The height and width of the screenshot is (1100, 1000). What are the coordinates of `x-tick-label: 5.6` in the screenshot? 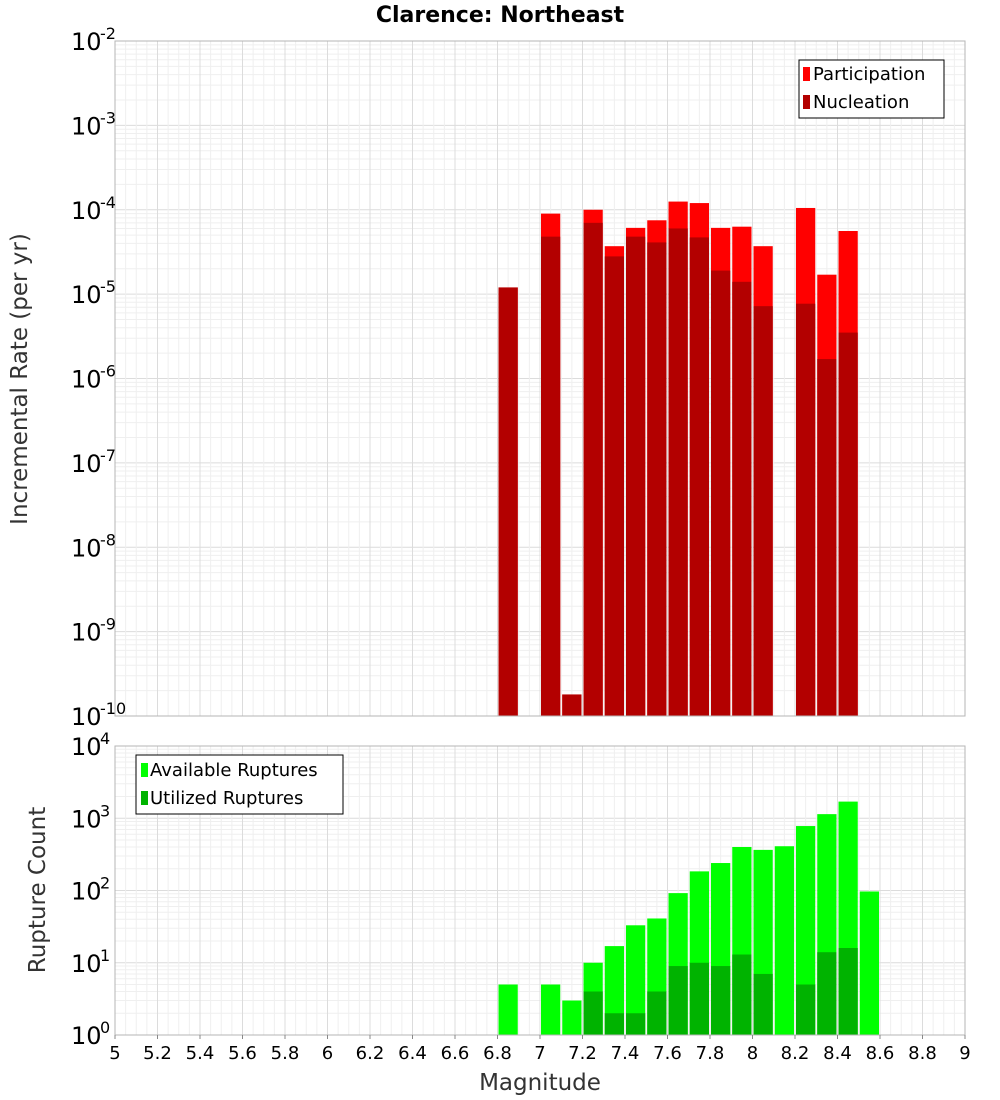 It's located at (242, 1053).